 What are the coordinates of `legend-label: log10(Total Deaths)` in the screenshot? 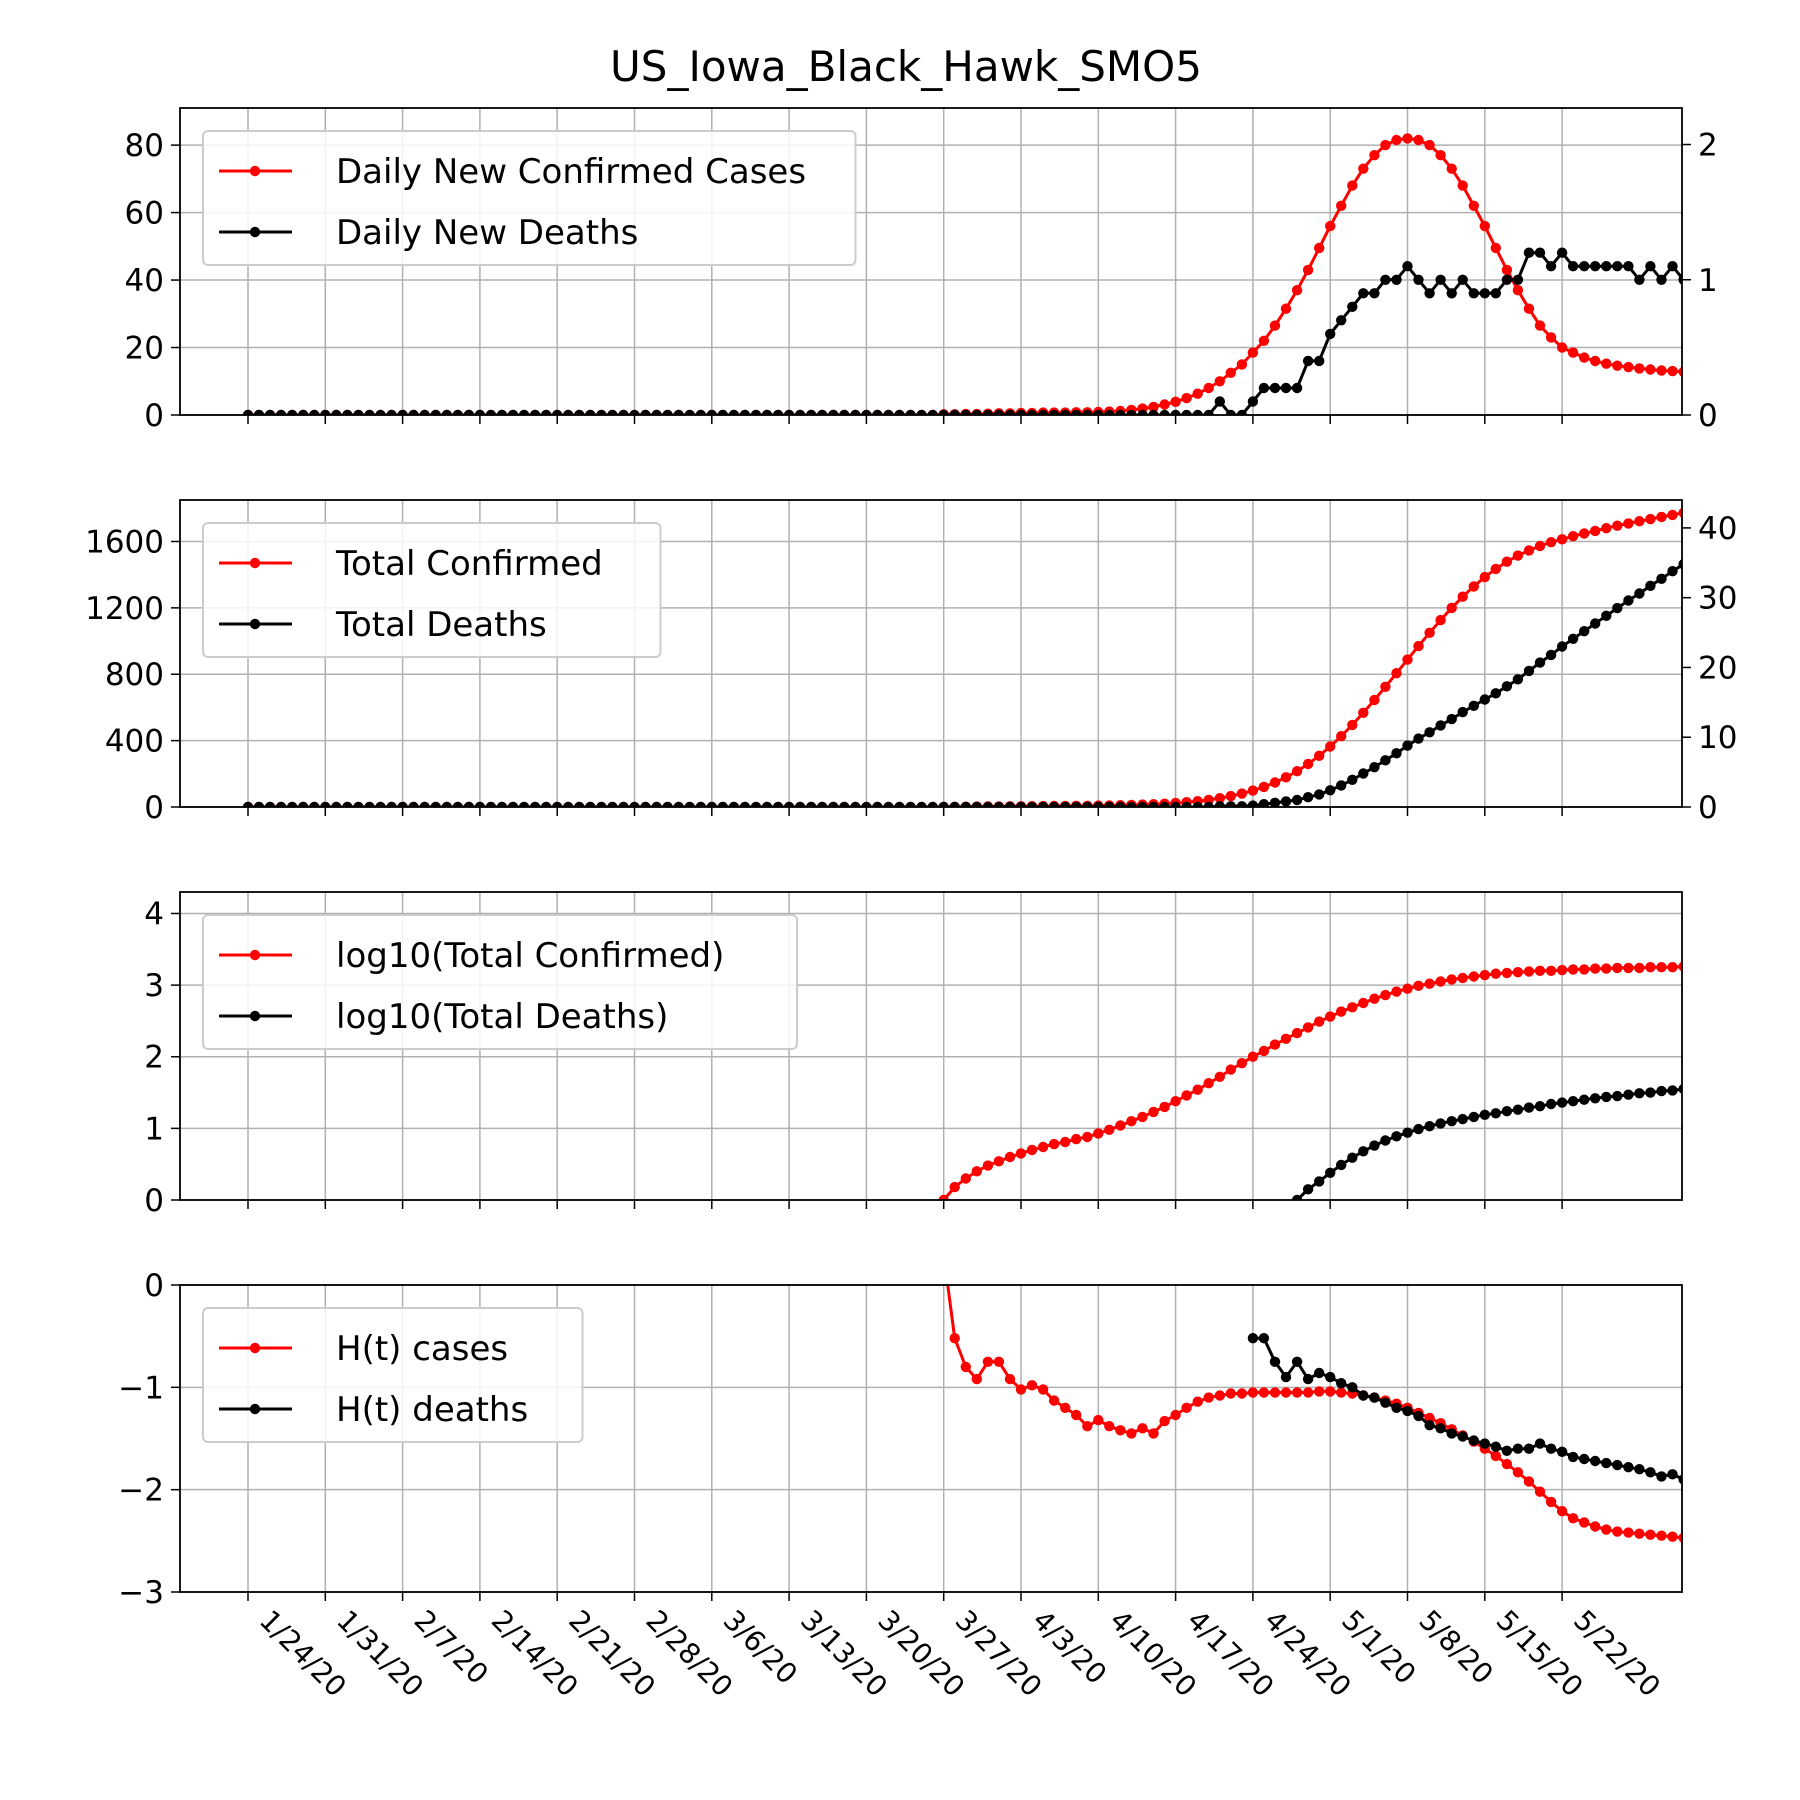 It's located at (502, 1017).